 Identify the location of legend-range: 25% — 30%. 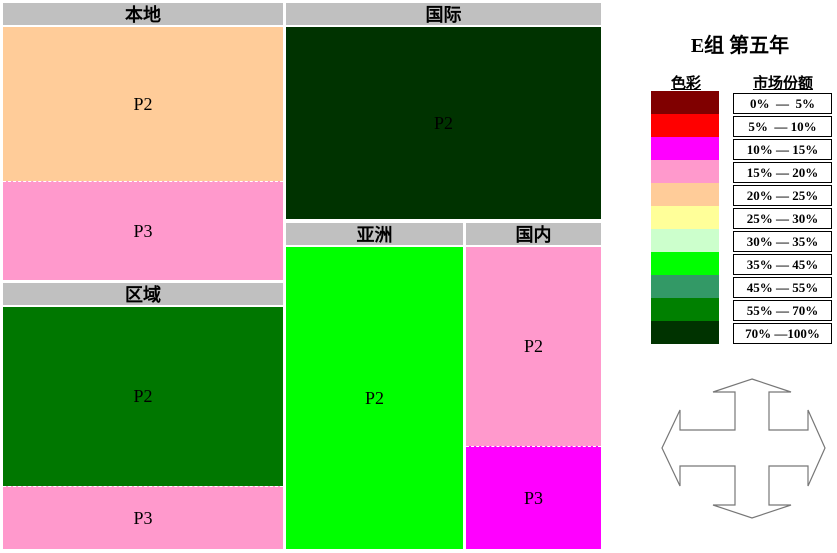
(782, 218).